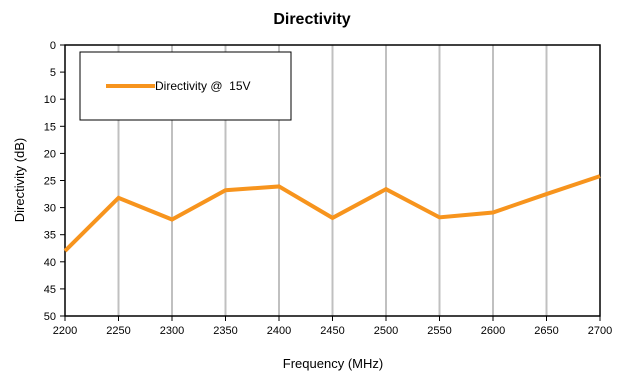  What do you see at coordinates (65, 331) in the screenshot?
I see `x-tick-label: 2200` at bounding box center [65, 331].